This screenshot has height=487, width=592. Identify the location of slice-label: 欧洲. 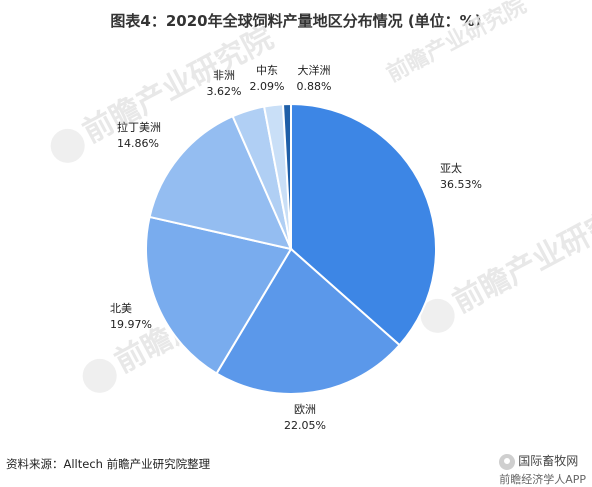
(305, 409).